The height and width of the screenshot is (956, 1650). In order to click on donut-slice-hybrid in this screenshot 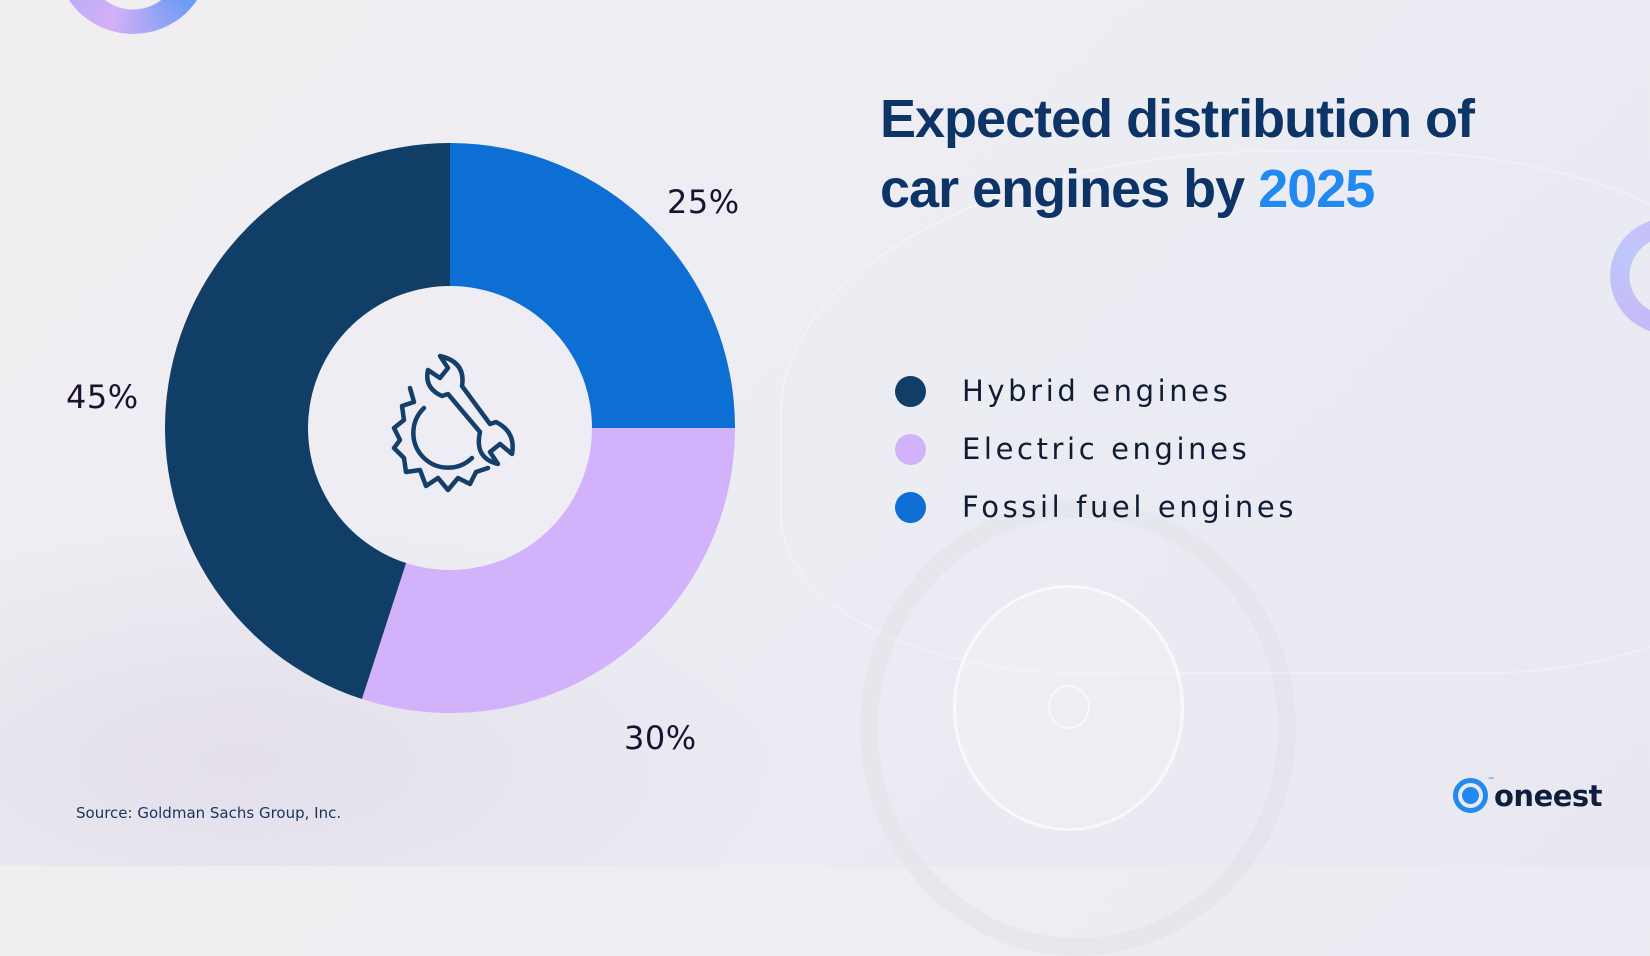, I will do `click(307, 421)`.